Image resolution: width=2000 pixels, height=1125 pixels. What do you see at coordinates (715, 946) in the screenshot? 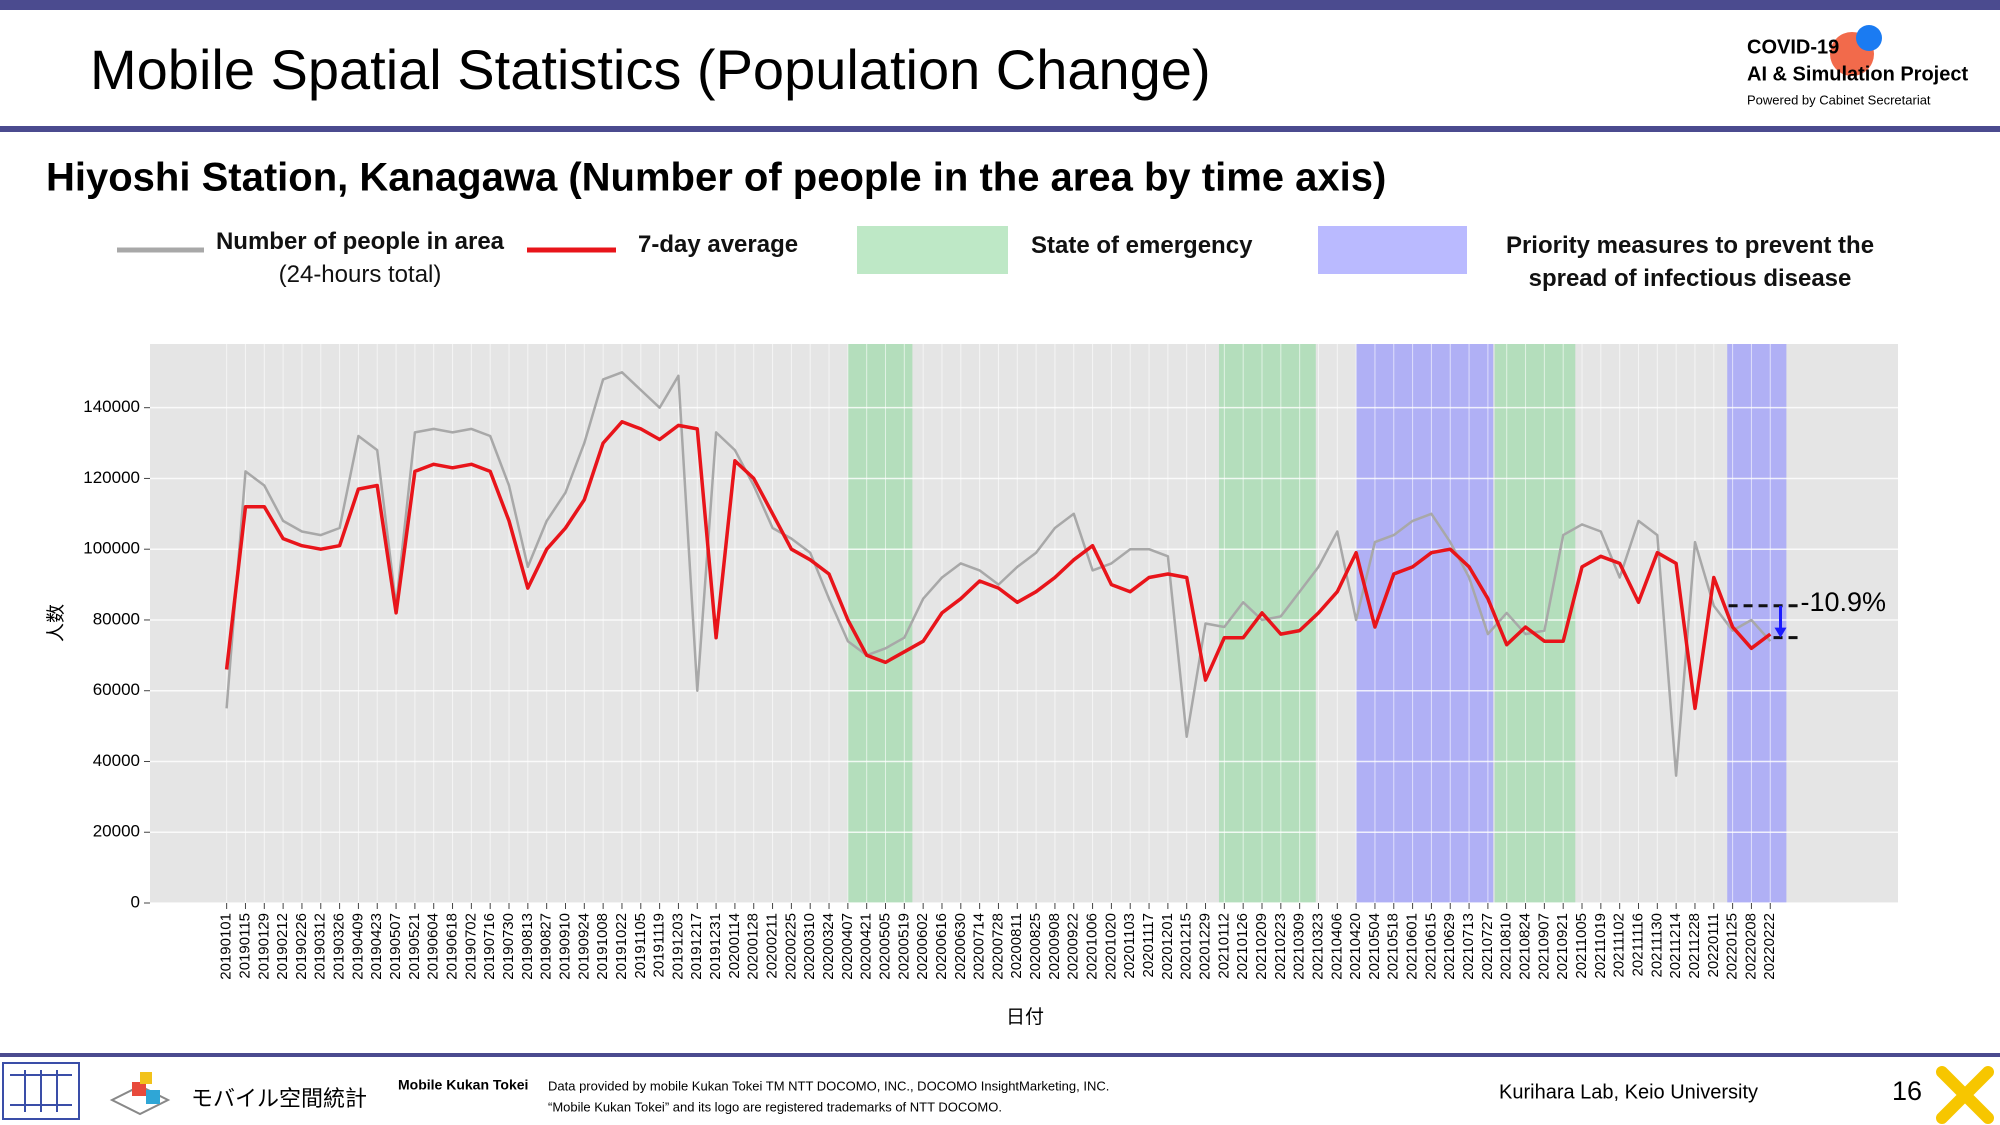
I see `x-tick-label: 20191231` at bounding box center [715, 946].